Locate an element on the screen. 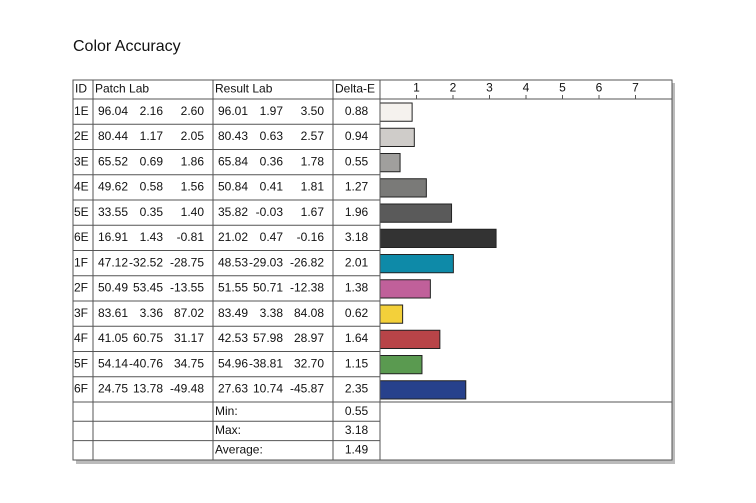 The height and width of the screenshot is (503, 756). patch-lab: 0.58 is located at coordinates (152, 187).